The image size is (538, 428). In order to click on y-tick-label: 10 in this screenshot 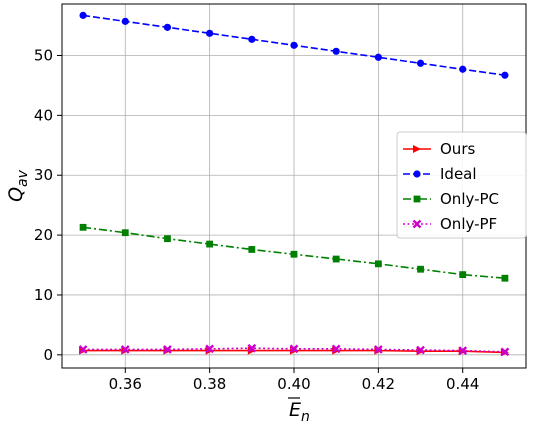, I will do `click(43, 295)`.